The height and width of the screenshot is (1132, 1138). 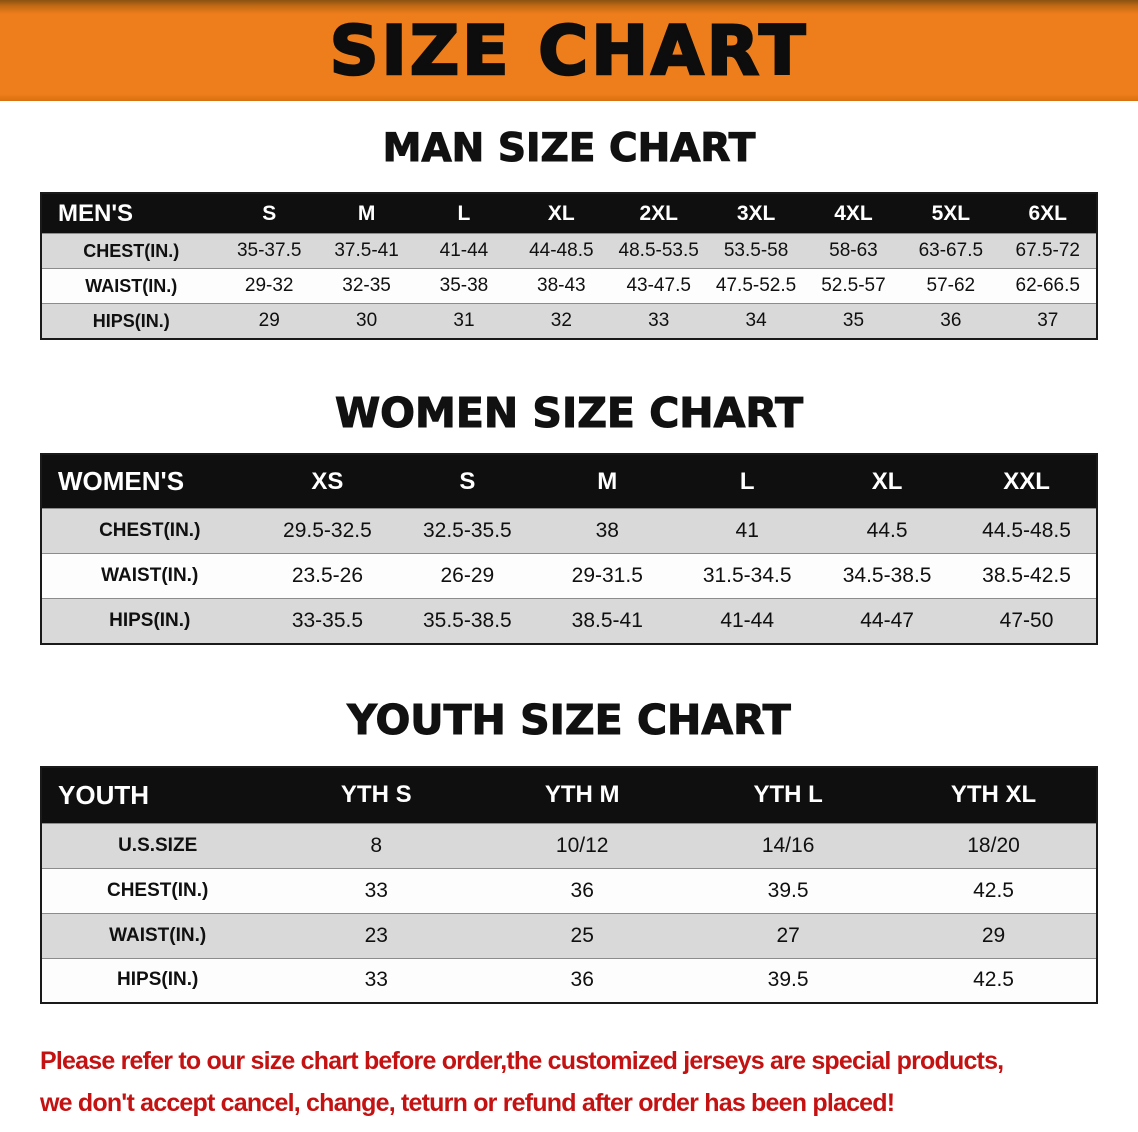 What do you see at coordinates (756, 286) in the screenshot?
I see `size-value: 47.5-52.5` at bounding box center [756, 286].